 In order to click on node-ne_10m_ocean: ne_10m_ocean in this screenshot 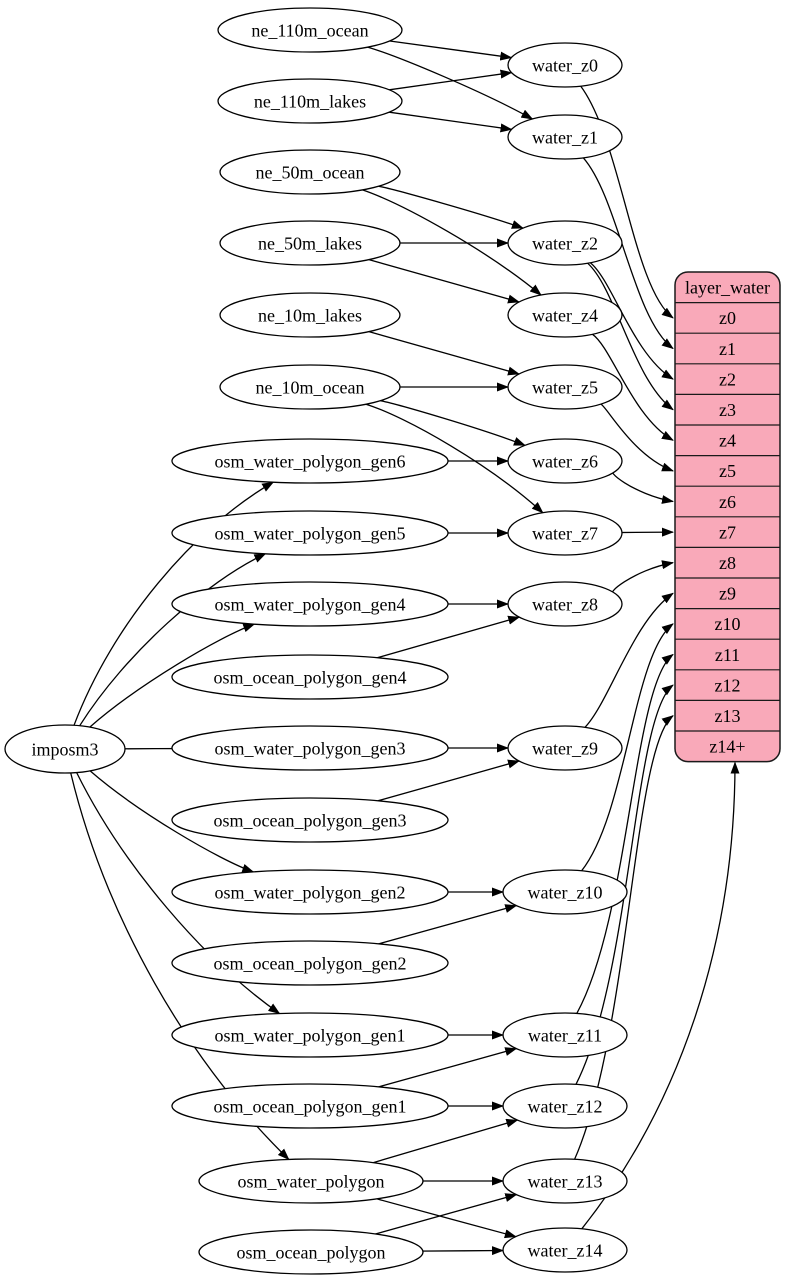, I will do `click(310, 387)`.